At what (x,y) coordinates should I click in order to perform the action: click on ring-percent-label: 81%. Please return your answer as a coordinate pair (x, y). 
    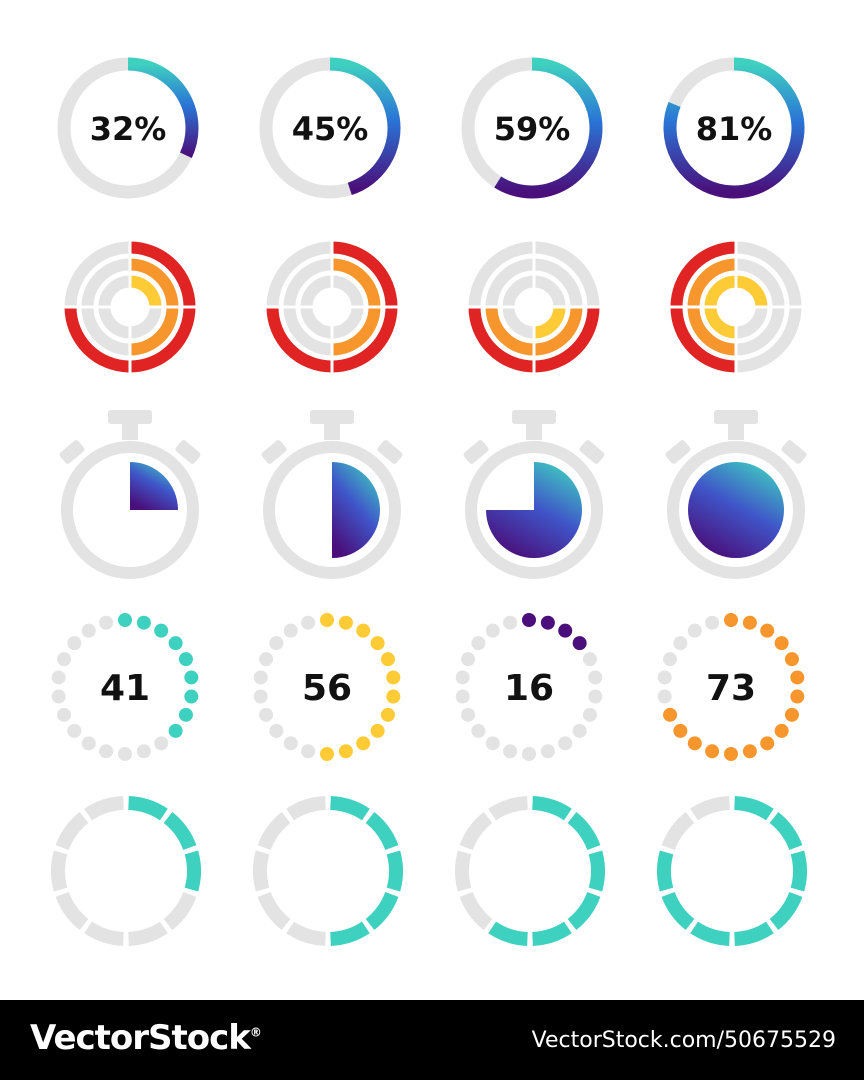
    Looking at the image, I should click on (734, 129).